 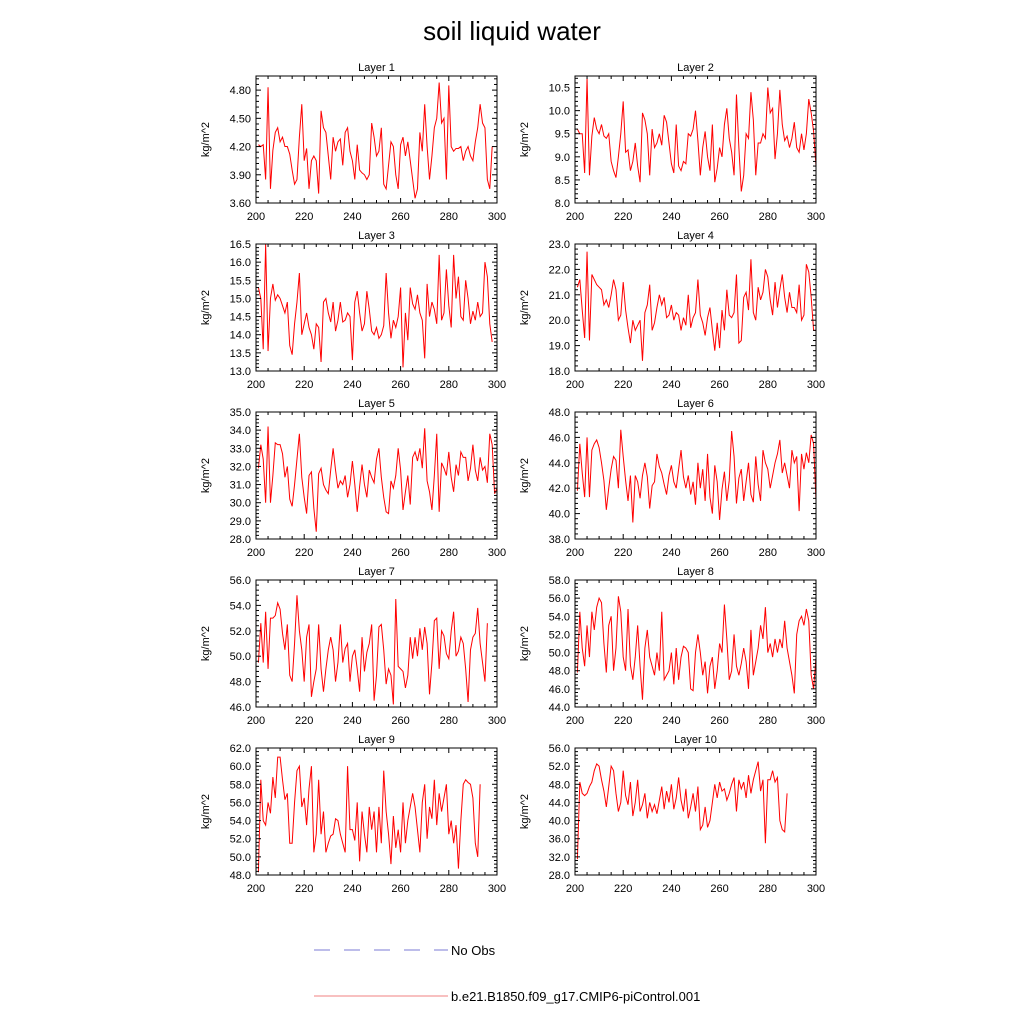 What do you see at coordinates (559, 89) in the screenshot?
I see `y-tick-label: 10.5` at bounding box center [559, 89].